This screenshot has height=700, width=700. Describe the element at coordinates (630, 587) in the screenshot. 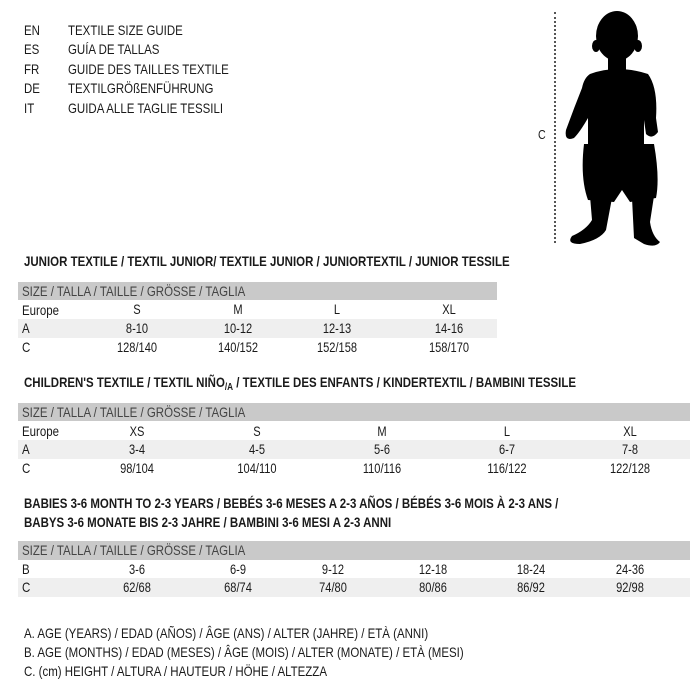

I see `cell: 92/98` at that location.